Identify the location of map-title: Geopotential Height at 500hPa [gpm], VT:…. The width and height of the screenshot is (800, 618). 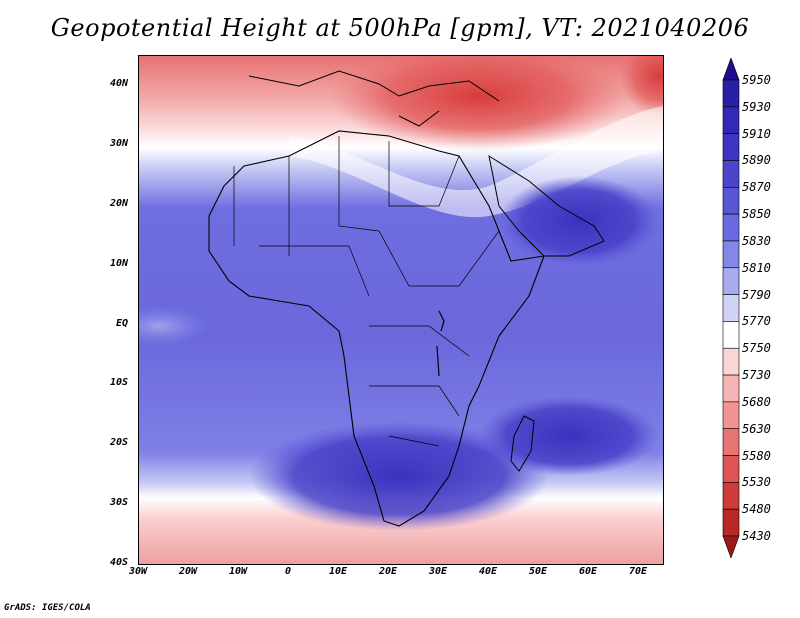
(400, 28).